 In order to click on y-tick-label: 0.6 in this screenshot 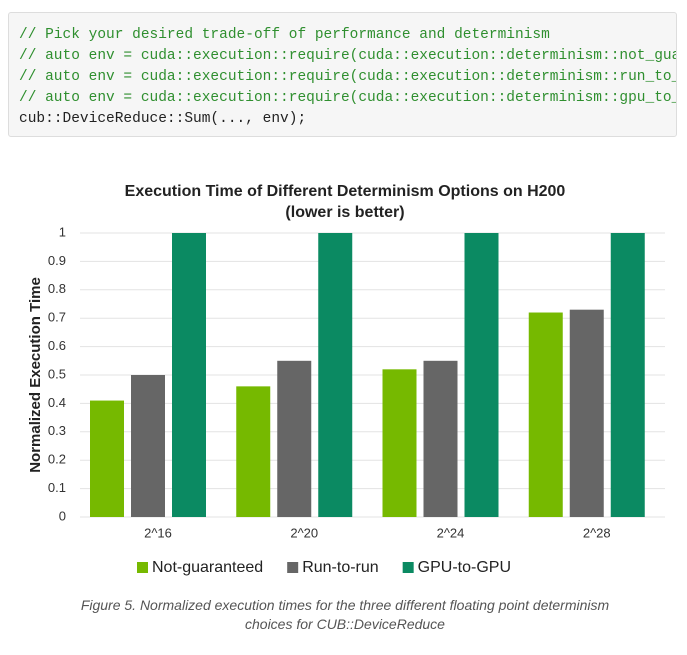, I will do `click(57, 345)`.